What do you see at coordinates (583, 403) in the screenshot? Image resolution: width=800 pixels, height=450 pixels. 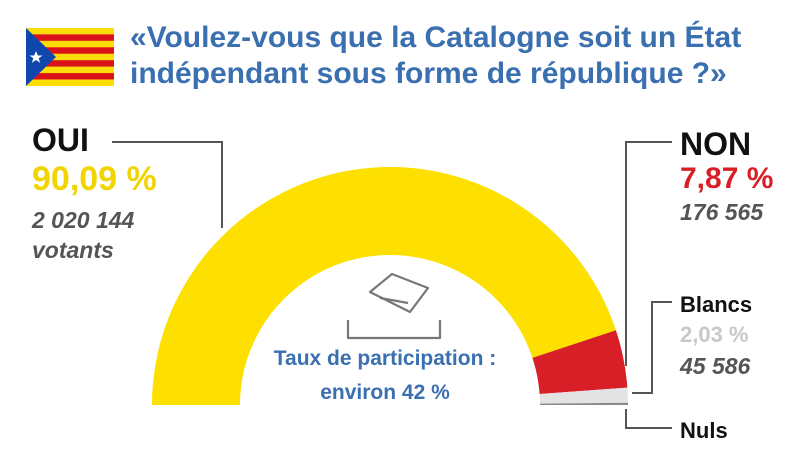 I see `slice-nuls` at bounding box center [583, 403].